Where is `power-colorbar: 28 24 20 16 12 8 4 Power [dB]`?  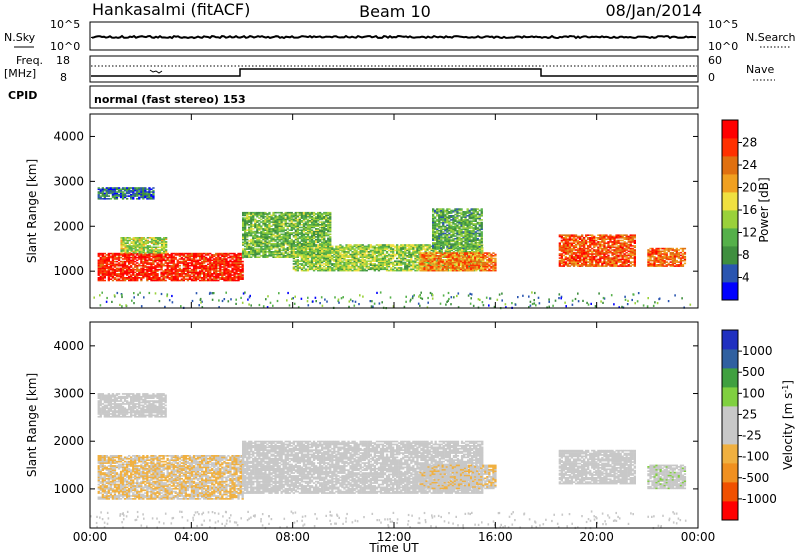
power-colorbar: 28 24 20 16 12 8 4 Power [dB] is located at coordinates (746, 210).